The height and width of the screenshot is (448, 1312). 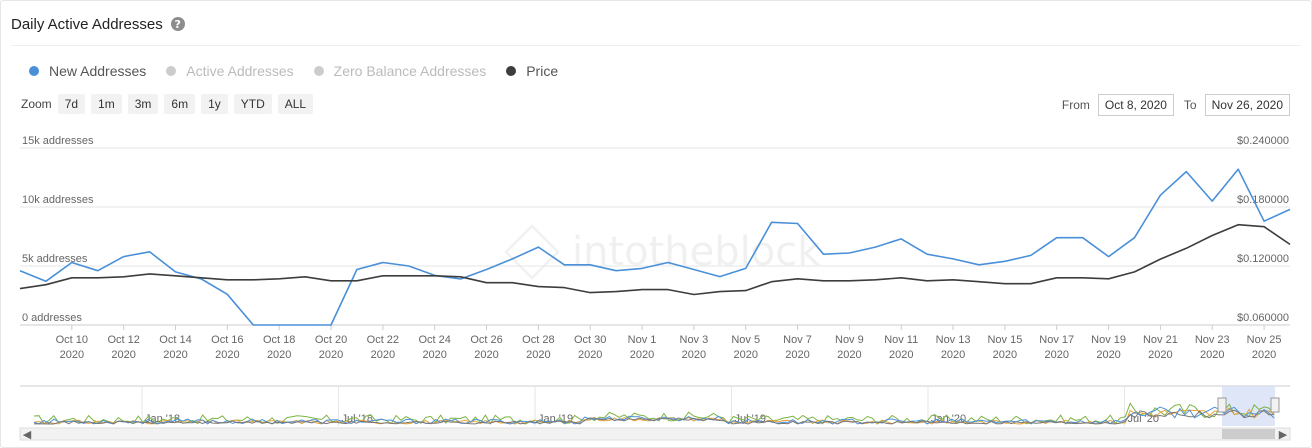 I want to click on navigator-selection, so click(x=1248, y=406).